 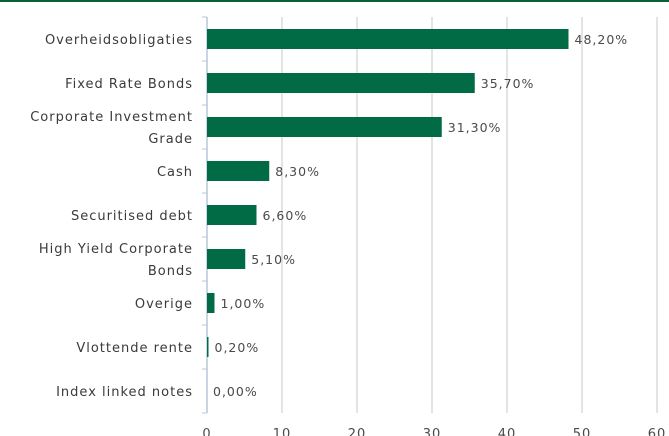 I want to click on category-label: Cash, so click(x=175, y=172).